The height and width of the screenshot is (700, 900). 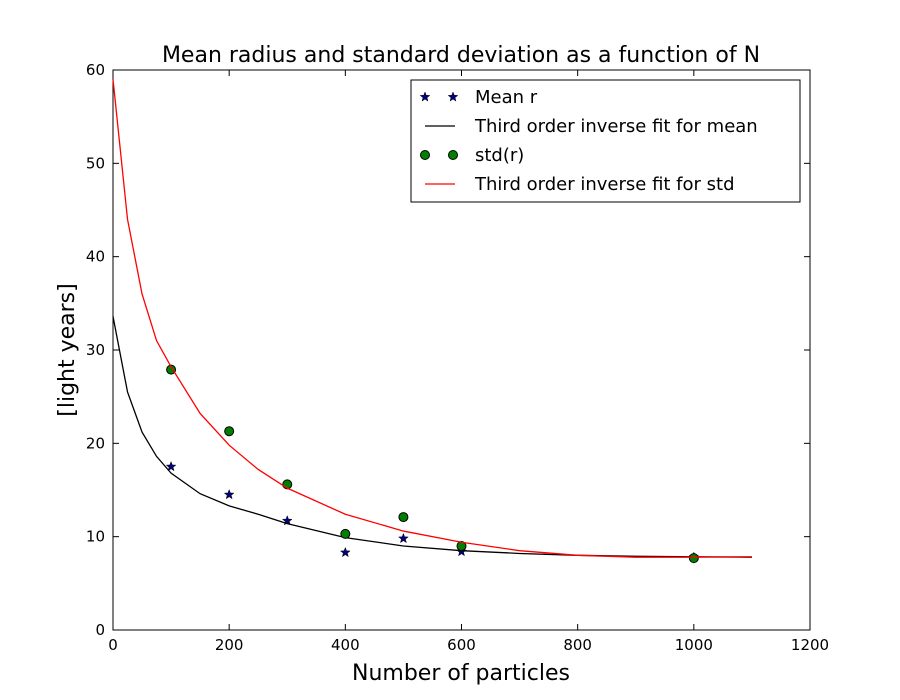 I want to click on legend-label: Mean r, so click(x=506, y=97).